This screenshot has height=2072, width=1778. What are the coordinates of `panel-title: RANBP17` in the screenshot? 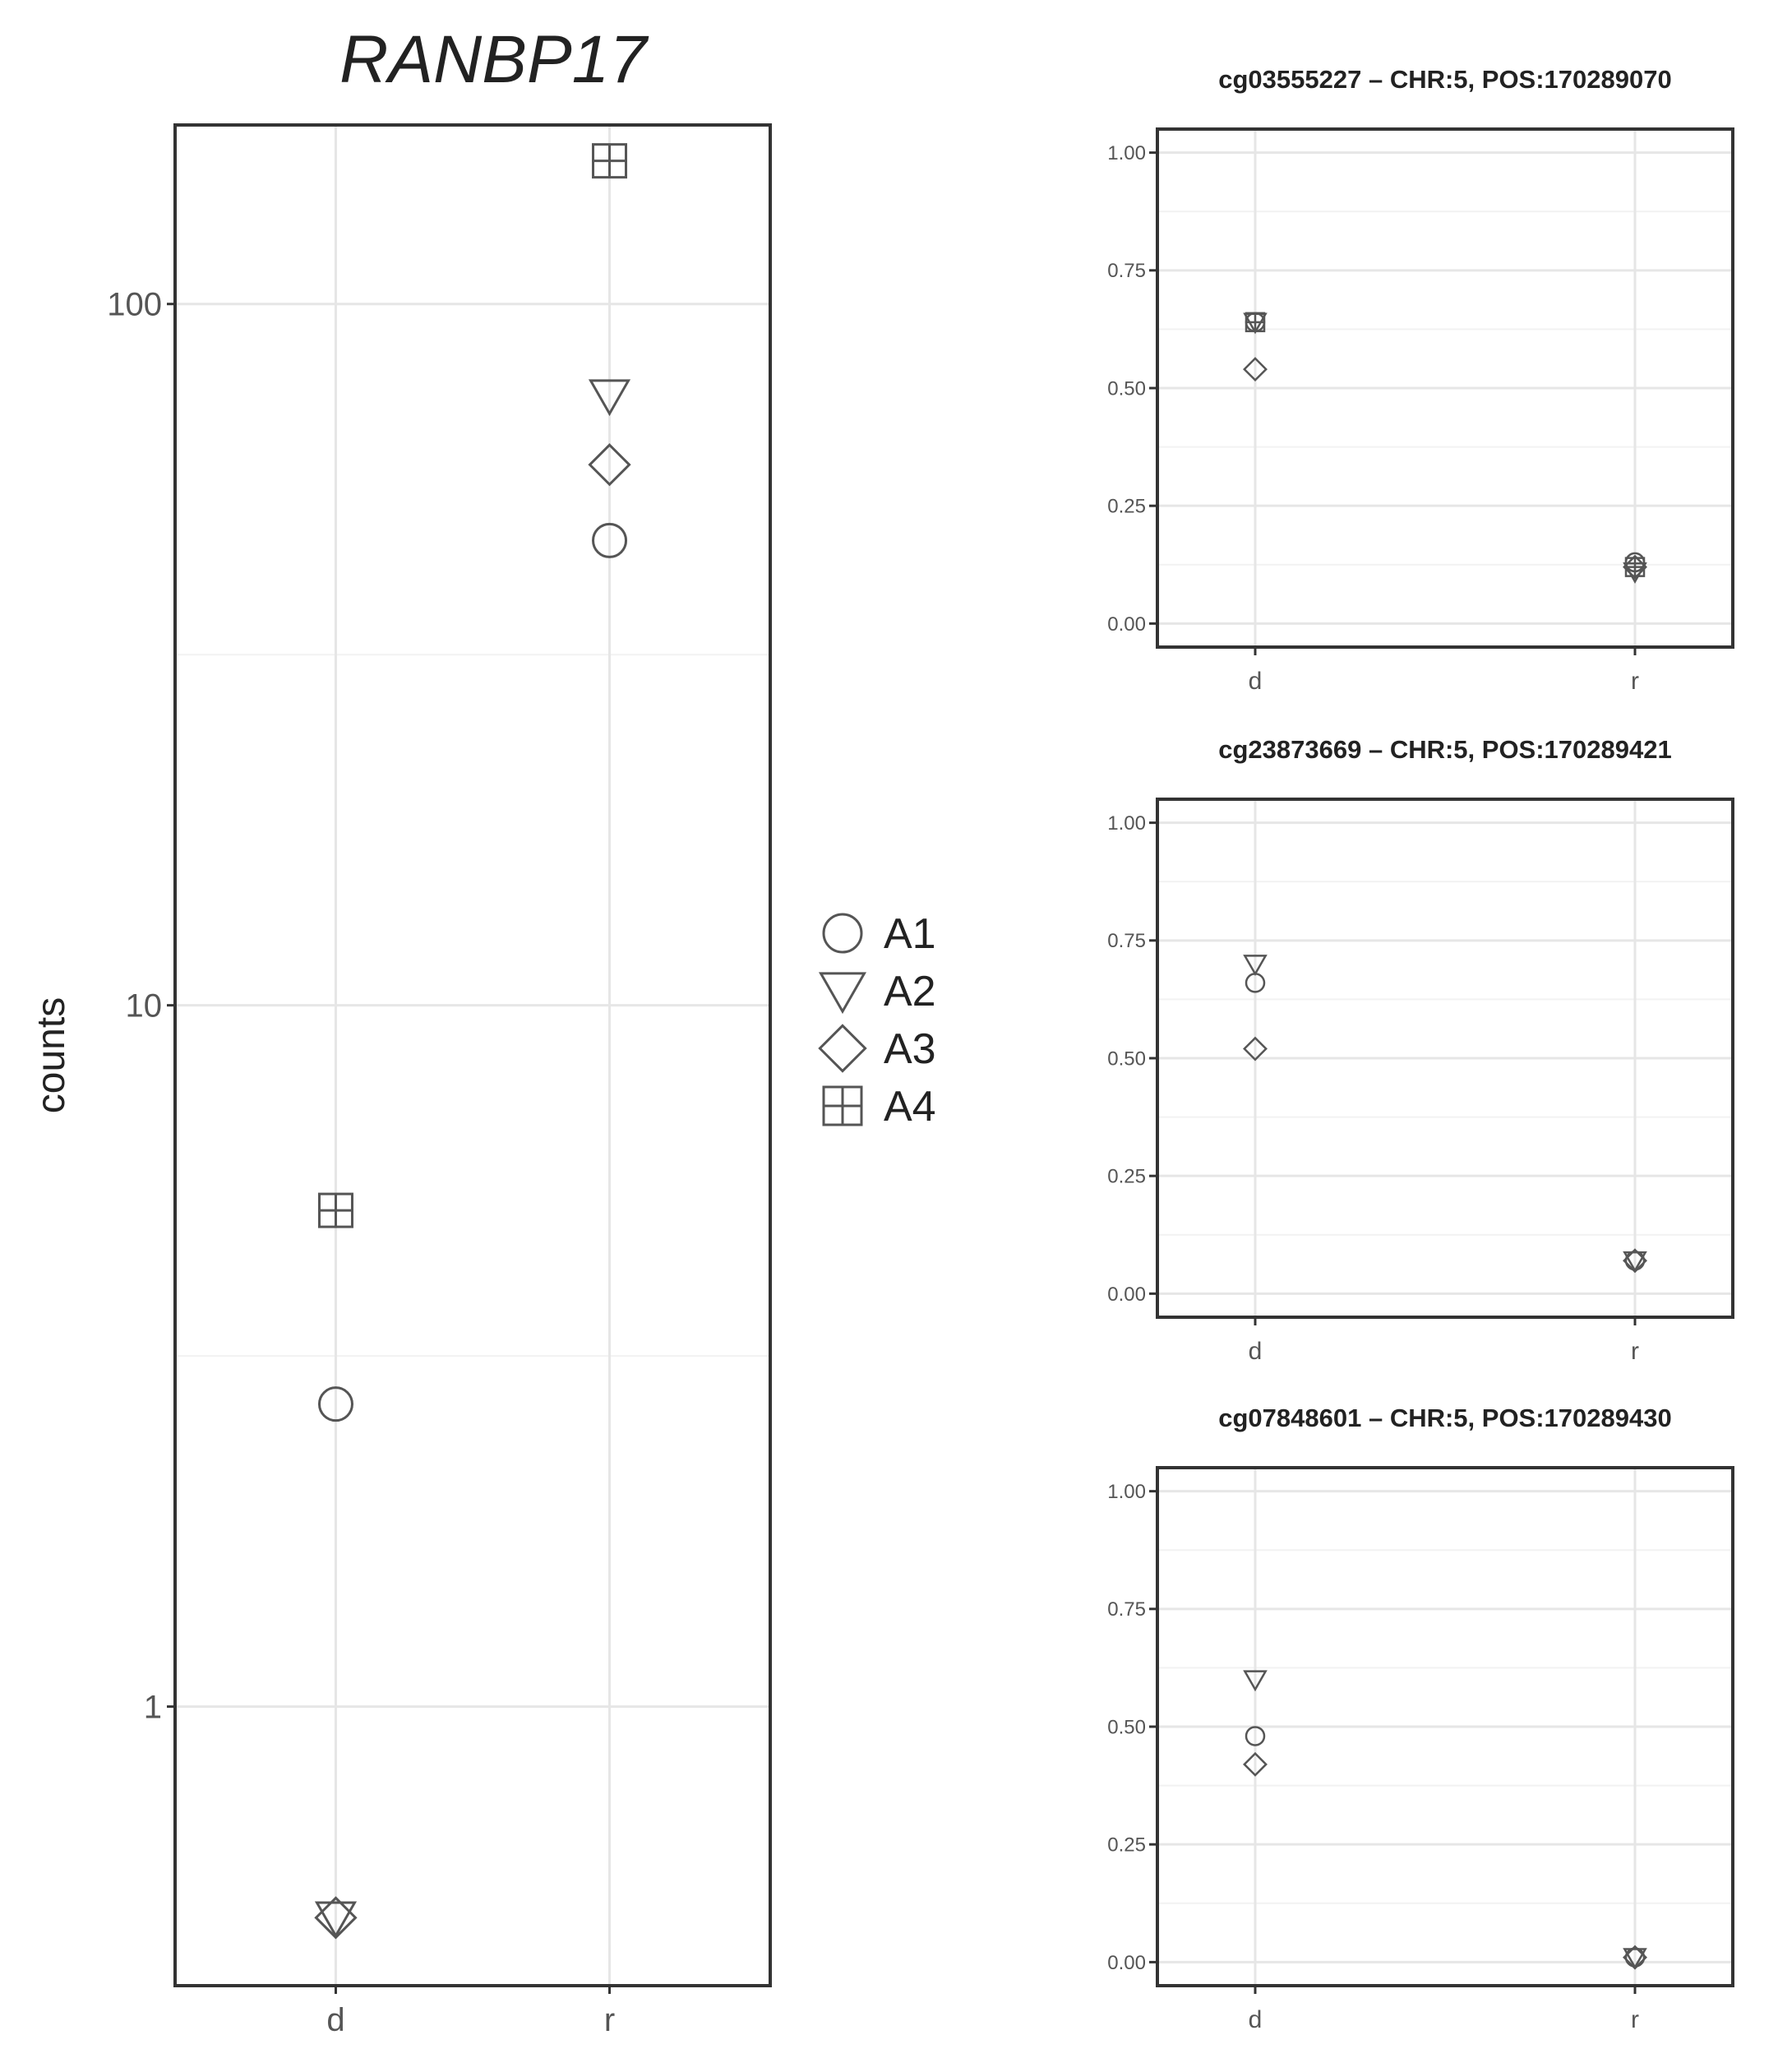 It's located at (494, 59).